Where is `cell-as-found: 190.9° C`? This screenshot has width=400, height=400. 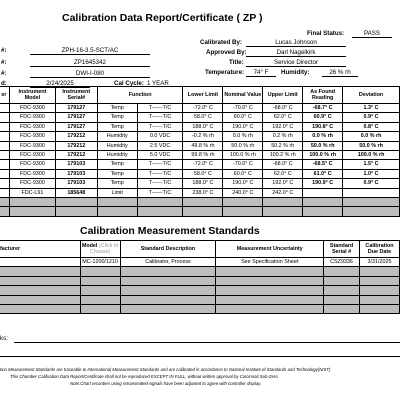
cell-as-found: 190.9° C is located at coordinates (323, 183).